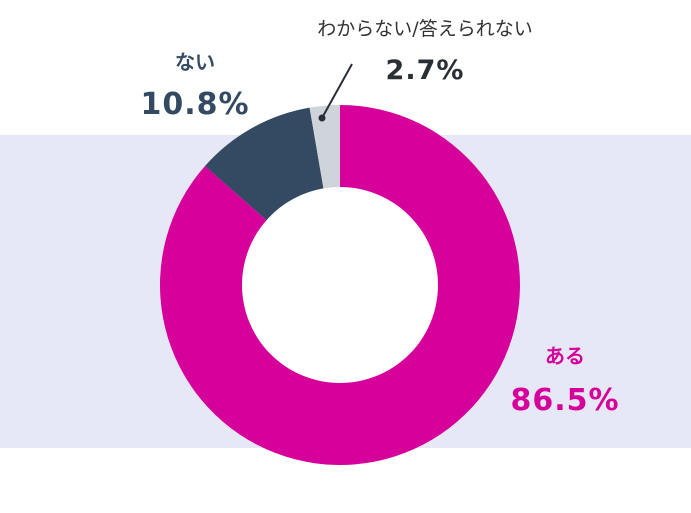 The image size is (691, 513). Describe the element at coordinates (425, 50) in the screenshot. I see `label-unknown: わからない/答えられない 2.7%` at that location.